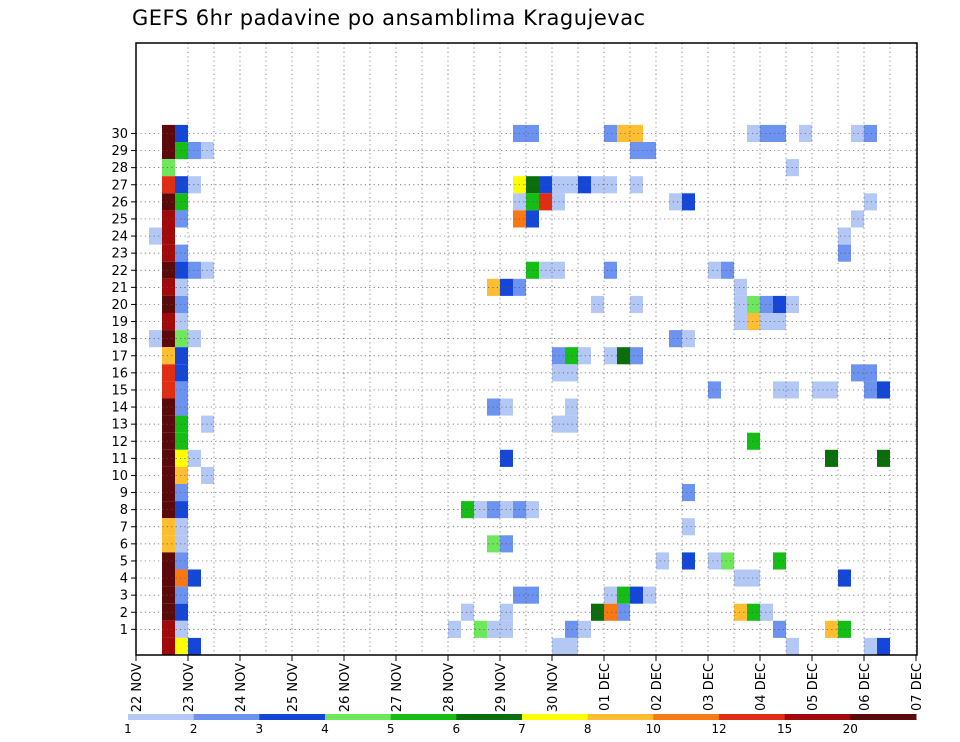 The height and width of the screenshot is (742, 960). Describe the element at coordinates (813, 687) in the screenshot. I see `x-tick-label: 05 DEC` at that location.